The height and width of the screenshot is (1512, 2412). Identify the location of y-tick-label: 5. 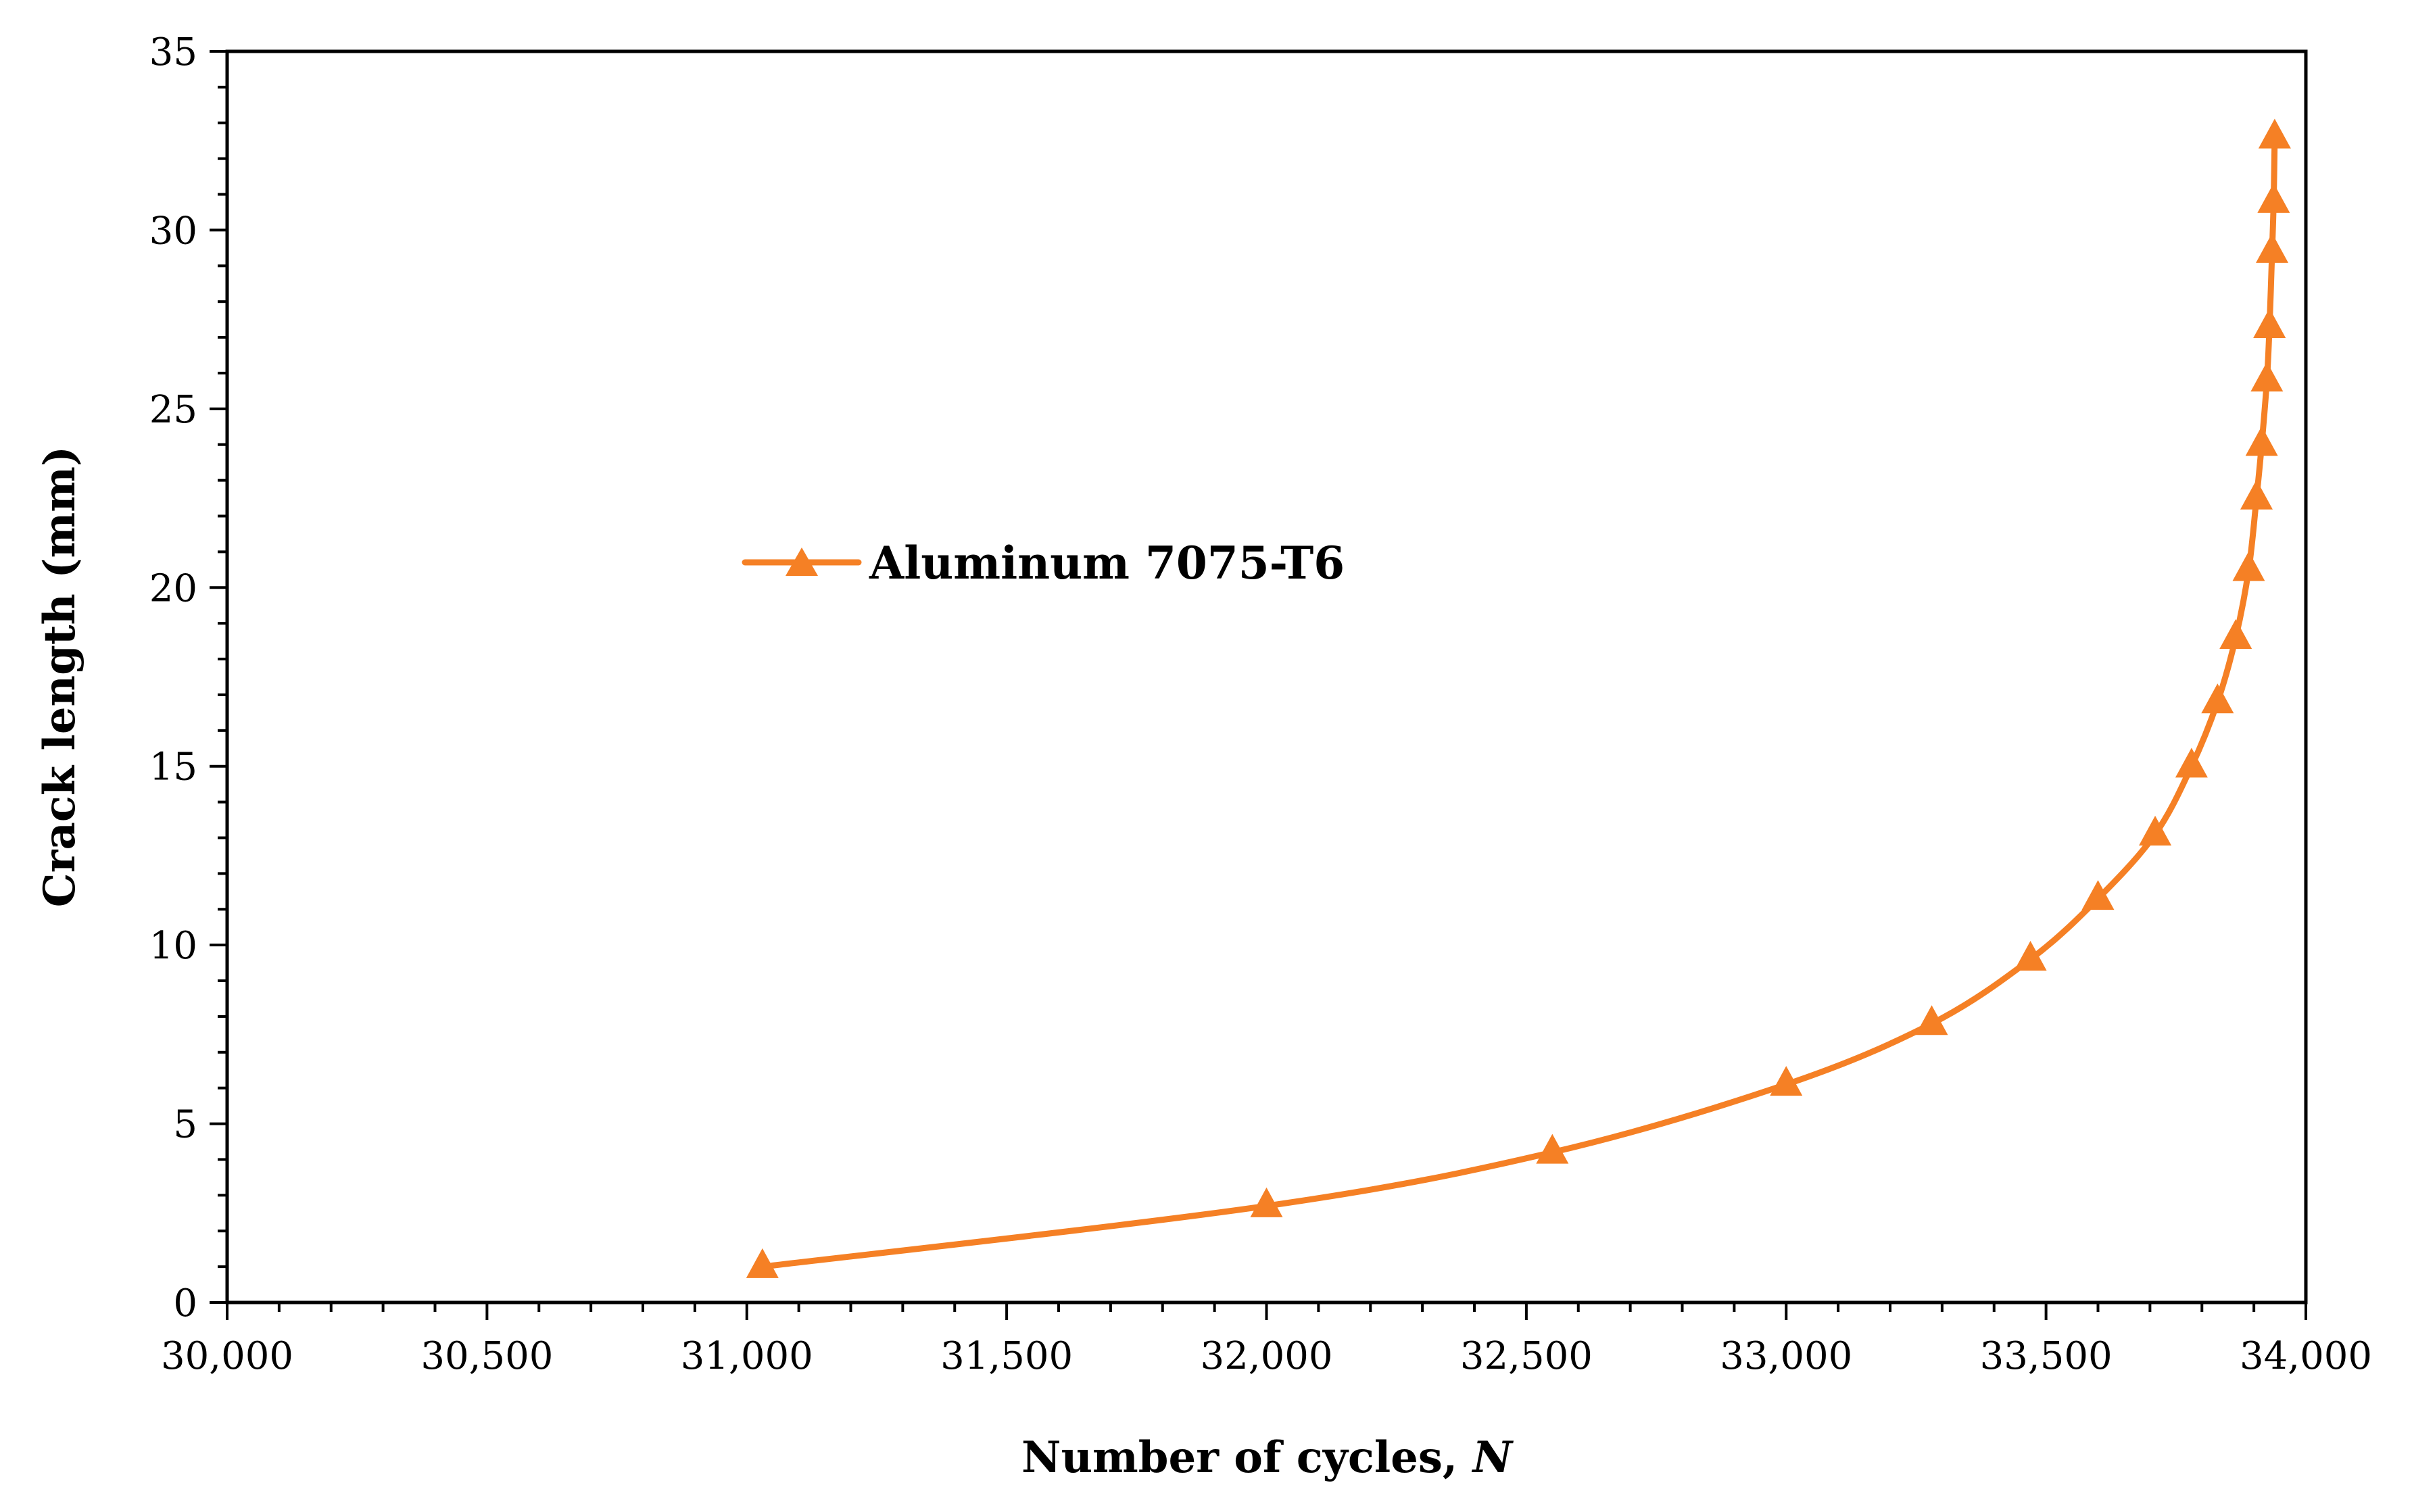
(185, 1125).